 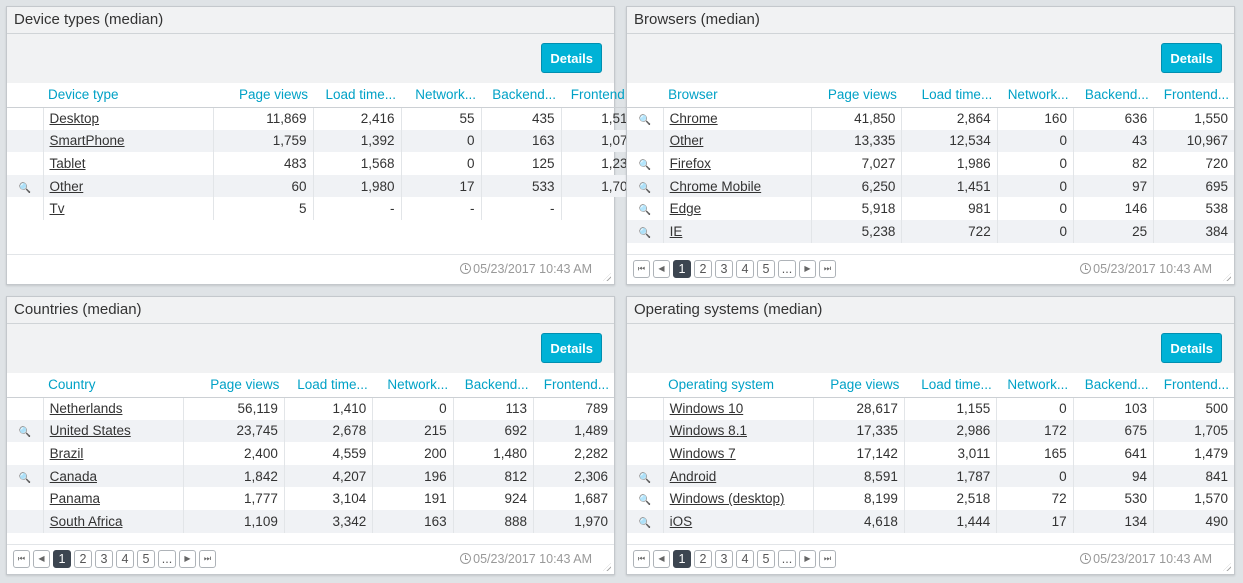 What do you see at coordinates (737, 95) in the screenshot?
I see `column-header: Browser` at bounding box center [737, 95].